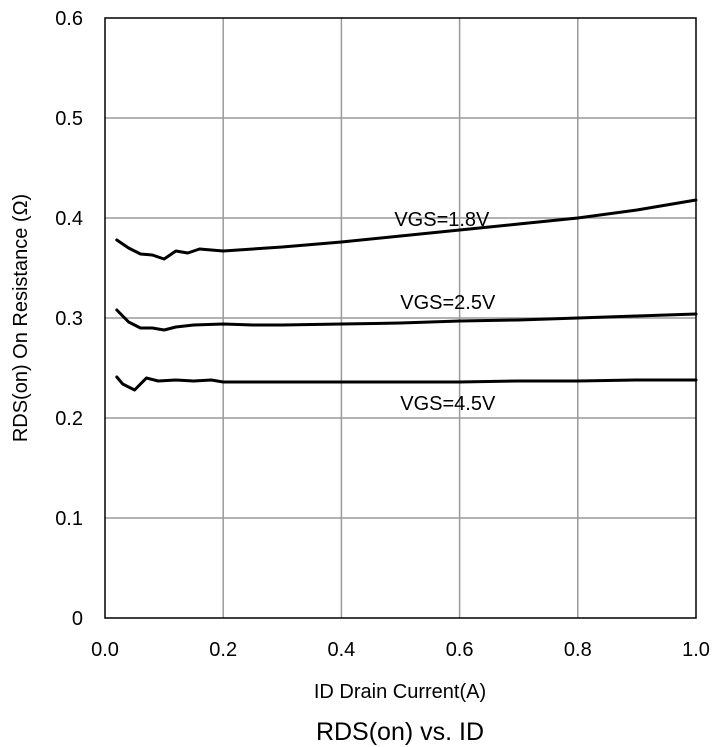 The height and width of the screenshot is (747, 728). I want to click on y-tick-label: 0.3, so click(69, 319).